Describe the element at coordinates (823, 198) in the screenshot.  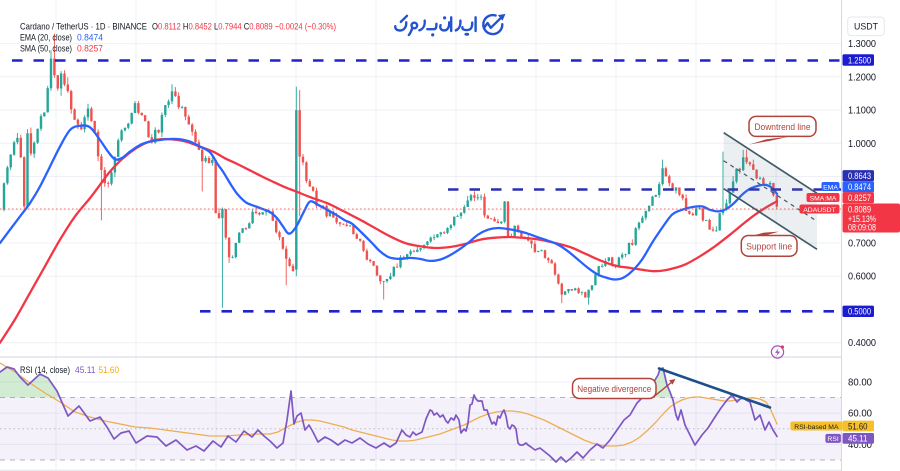
I see `svg-text: SMA:MA` at that location.